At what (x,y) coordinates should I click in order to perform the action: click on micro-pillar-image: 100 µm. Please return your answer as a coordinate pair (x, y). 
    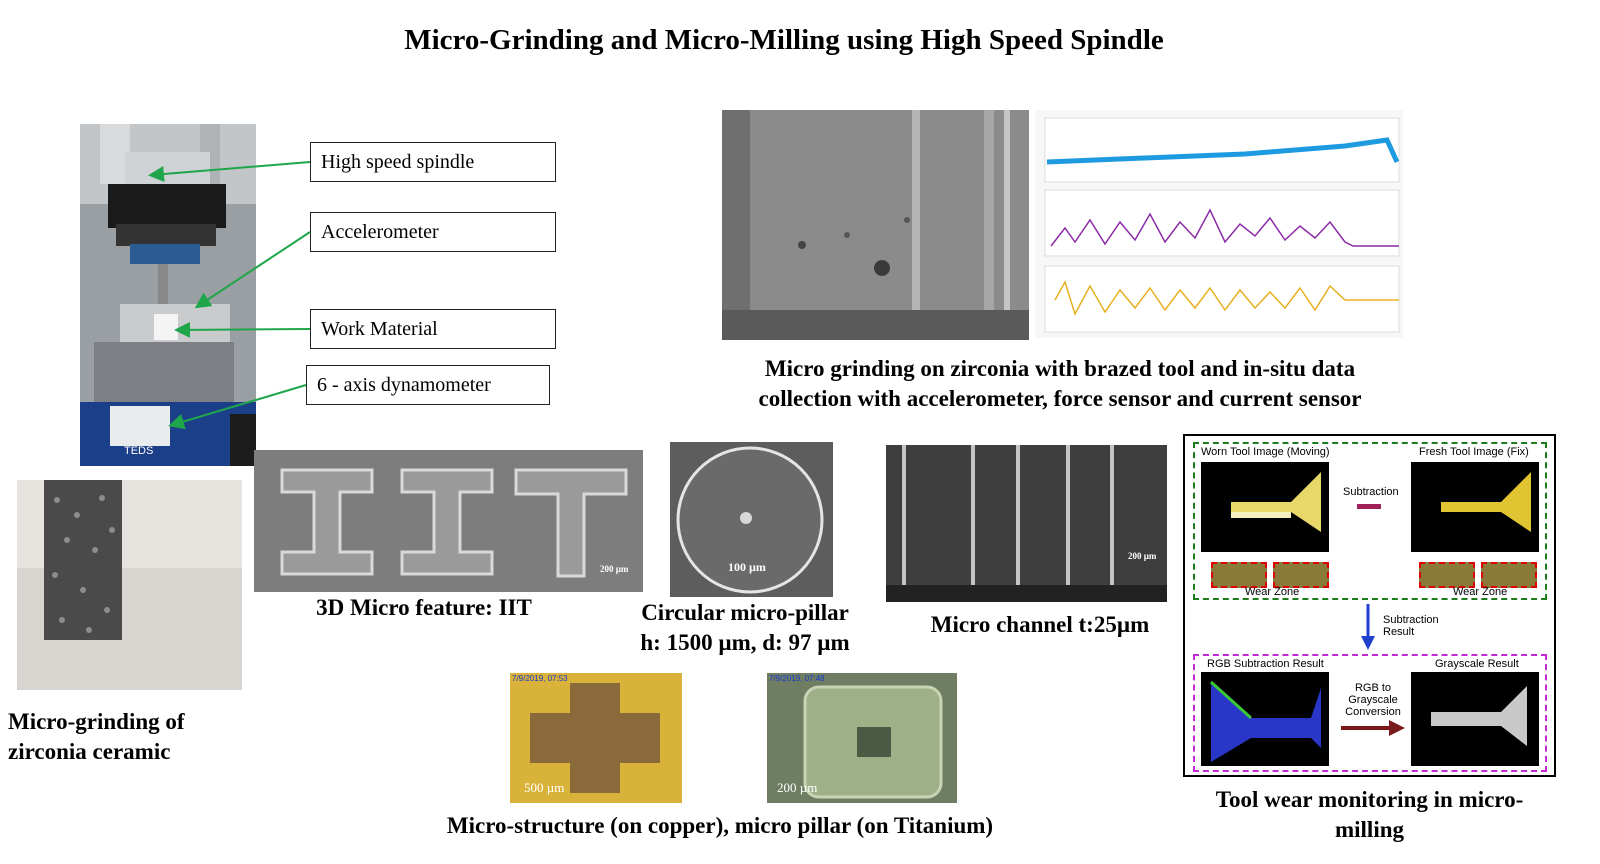
    Looking at the image, I should click on (751, 519).